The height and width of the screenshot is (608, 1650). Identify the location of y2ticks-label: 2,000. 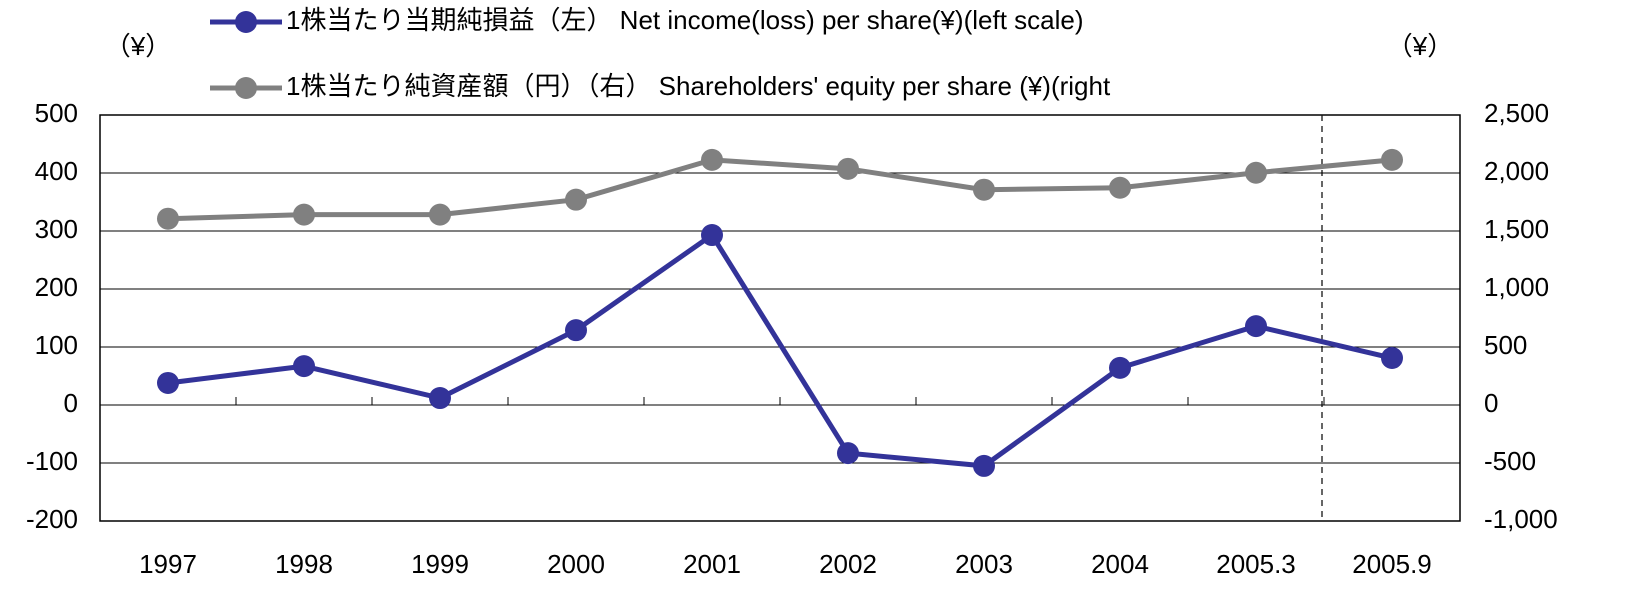
(1516, 171).